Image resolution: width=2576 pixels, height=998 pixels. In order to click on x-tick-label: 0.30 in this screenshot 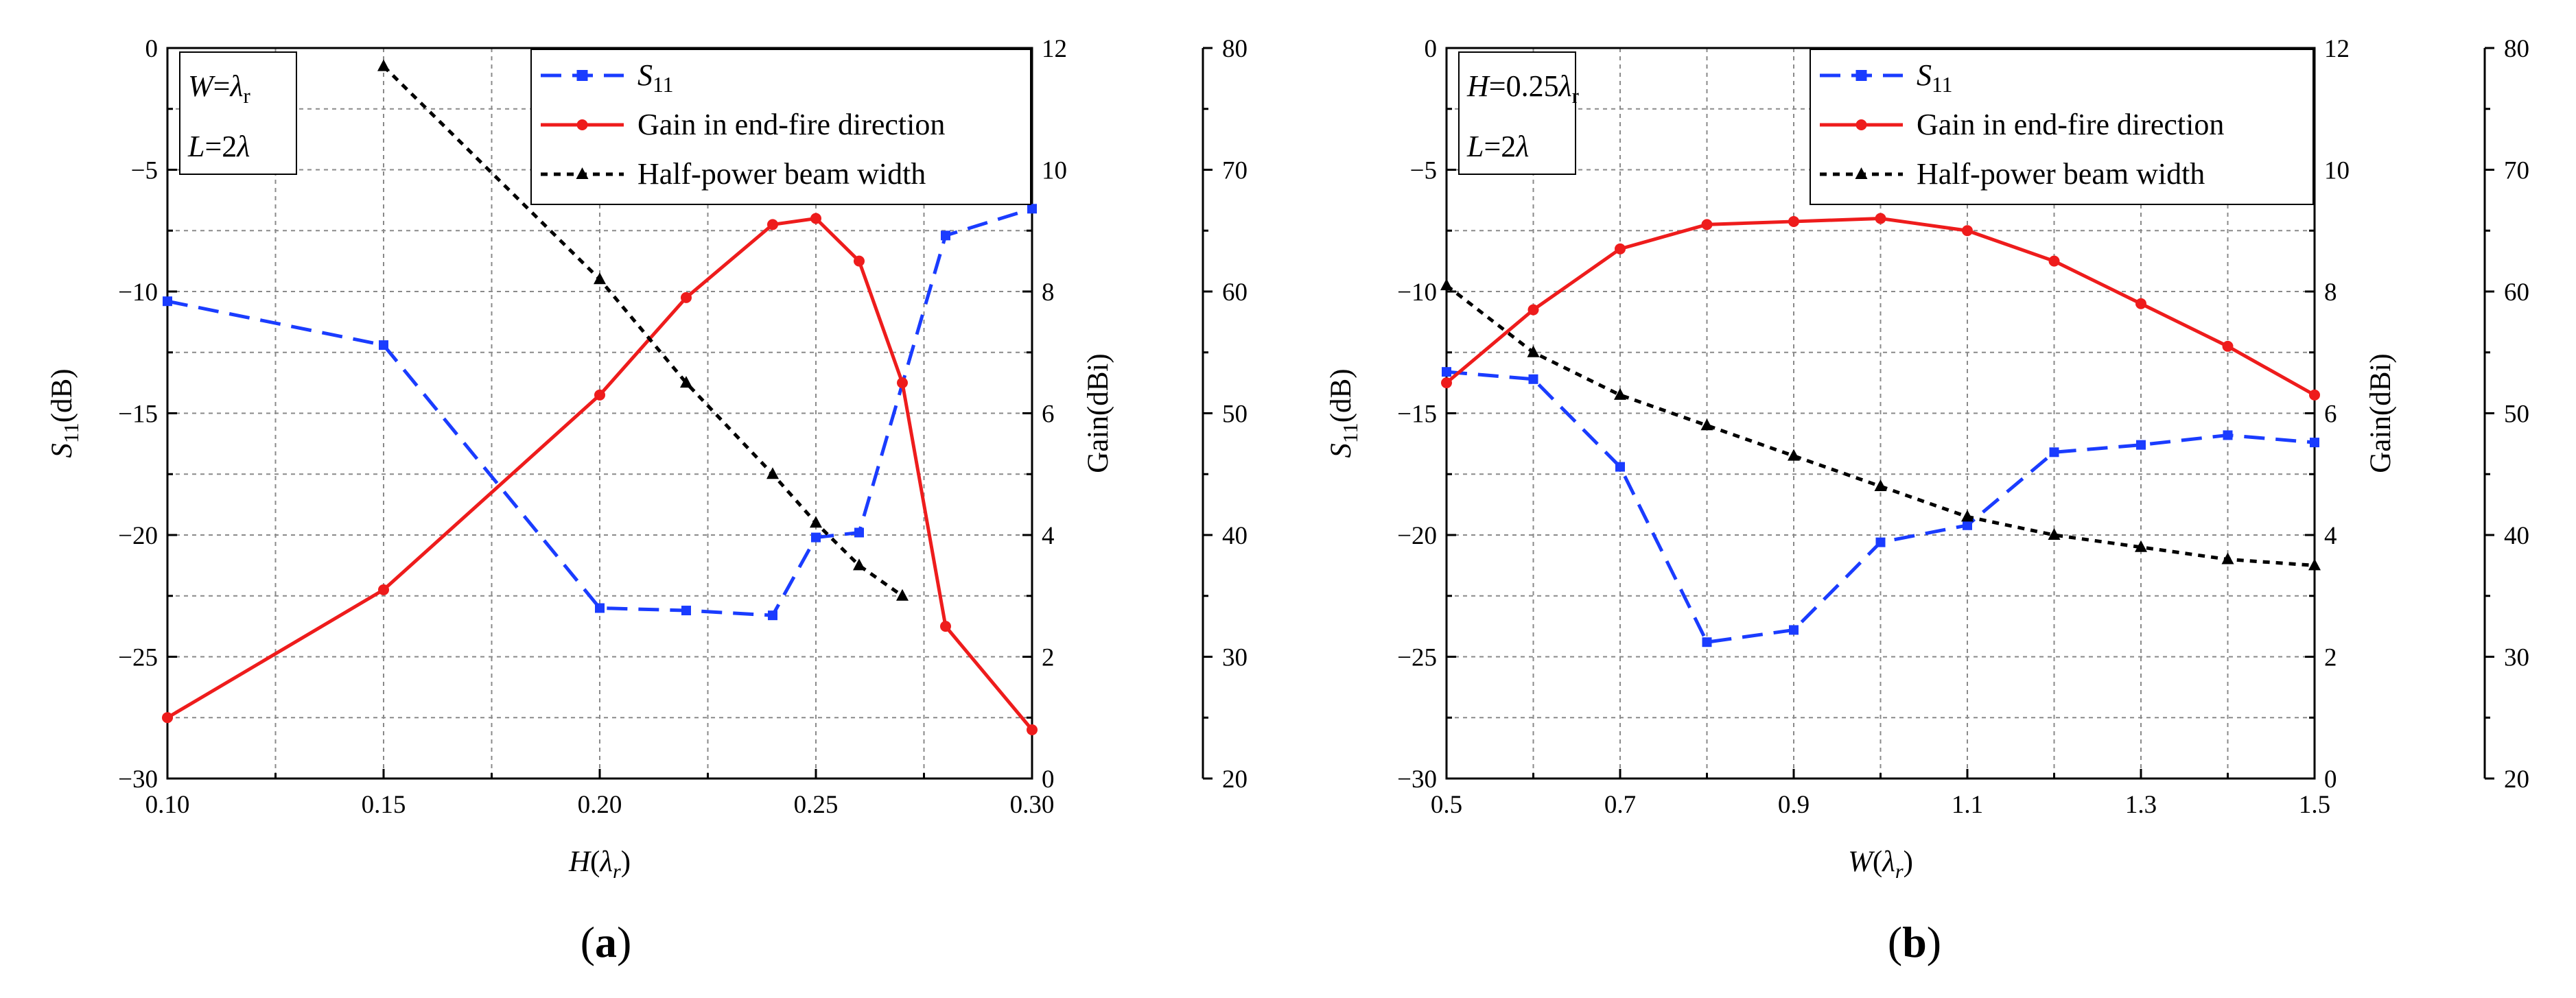, I will do `click(1032, 805)`.